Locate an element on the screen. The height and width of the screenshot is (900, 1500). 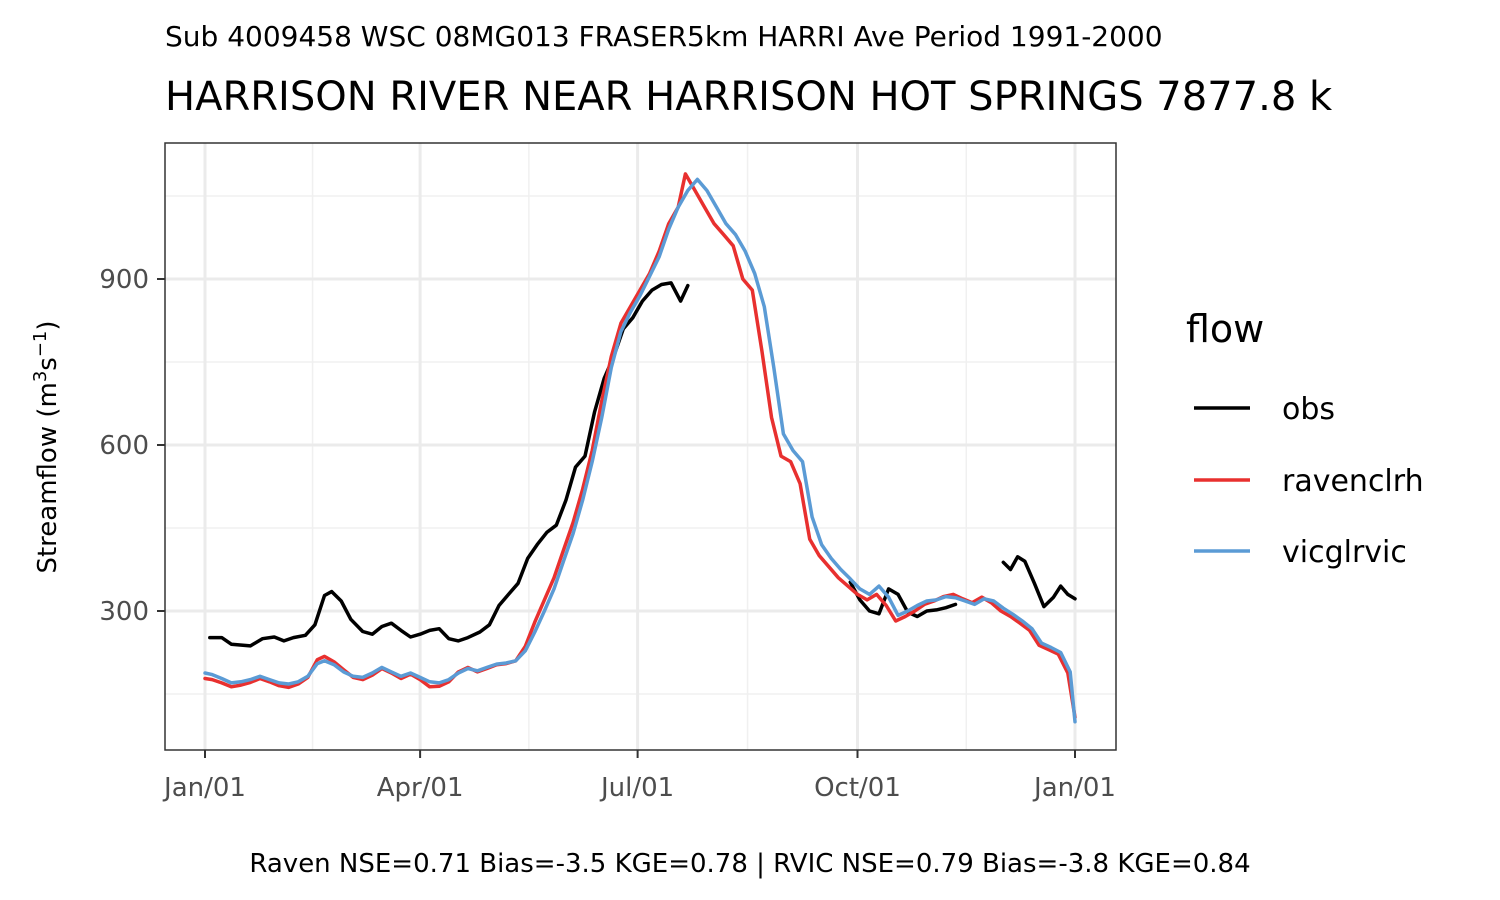
legend-title: flow is located at coordinates (1225, 329).